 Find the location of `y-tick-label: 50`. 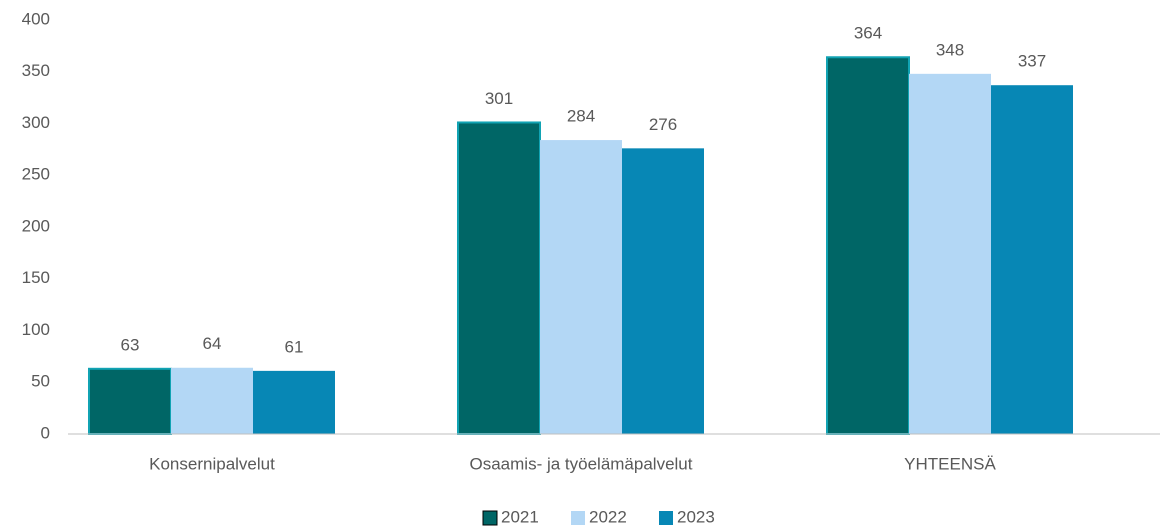

y-tick-label: 50 is located at coordinates (40, 381).